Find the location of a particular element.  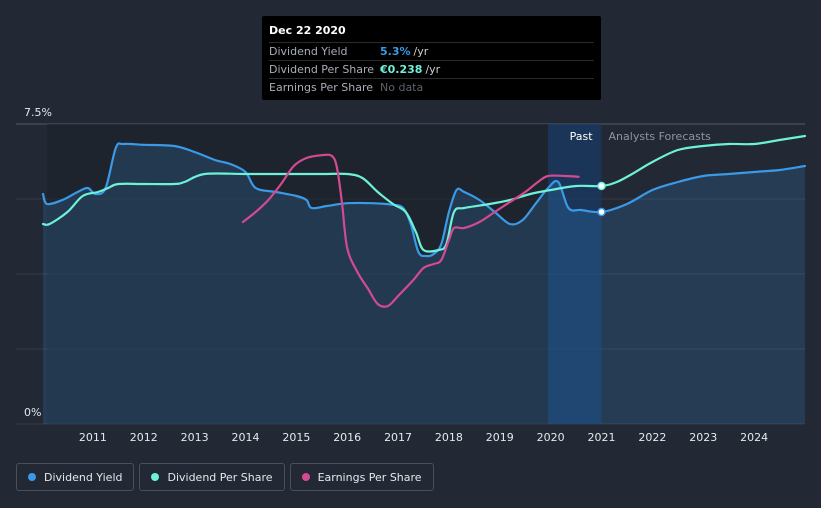

legend-label: Earnings Per Share is located at coordinates (369, 477).